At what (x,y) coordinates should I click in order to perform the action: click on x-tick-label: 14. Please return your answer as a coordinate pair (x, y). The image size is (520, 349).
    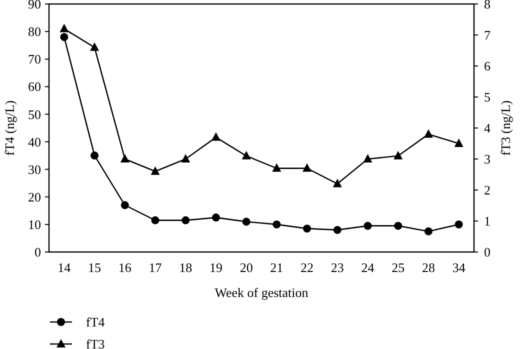
    Looking at the image, I should click on (65, 267).